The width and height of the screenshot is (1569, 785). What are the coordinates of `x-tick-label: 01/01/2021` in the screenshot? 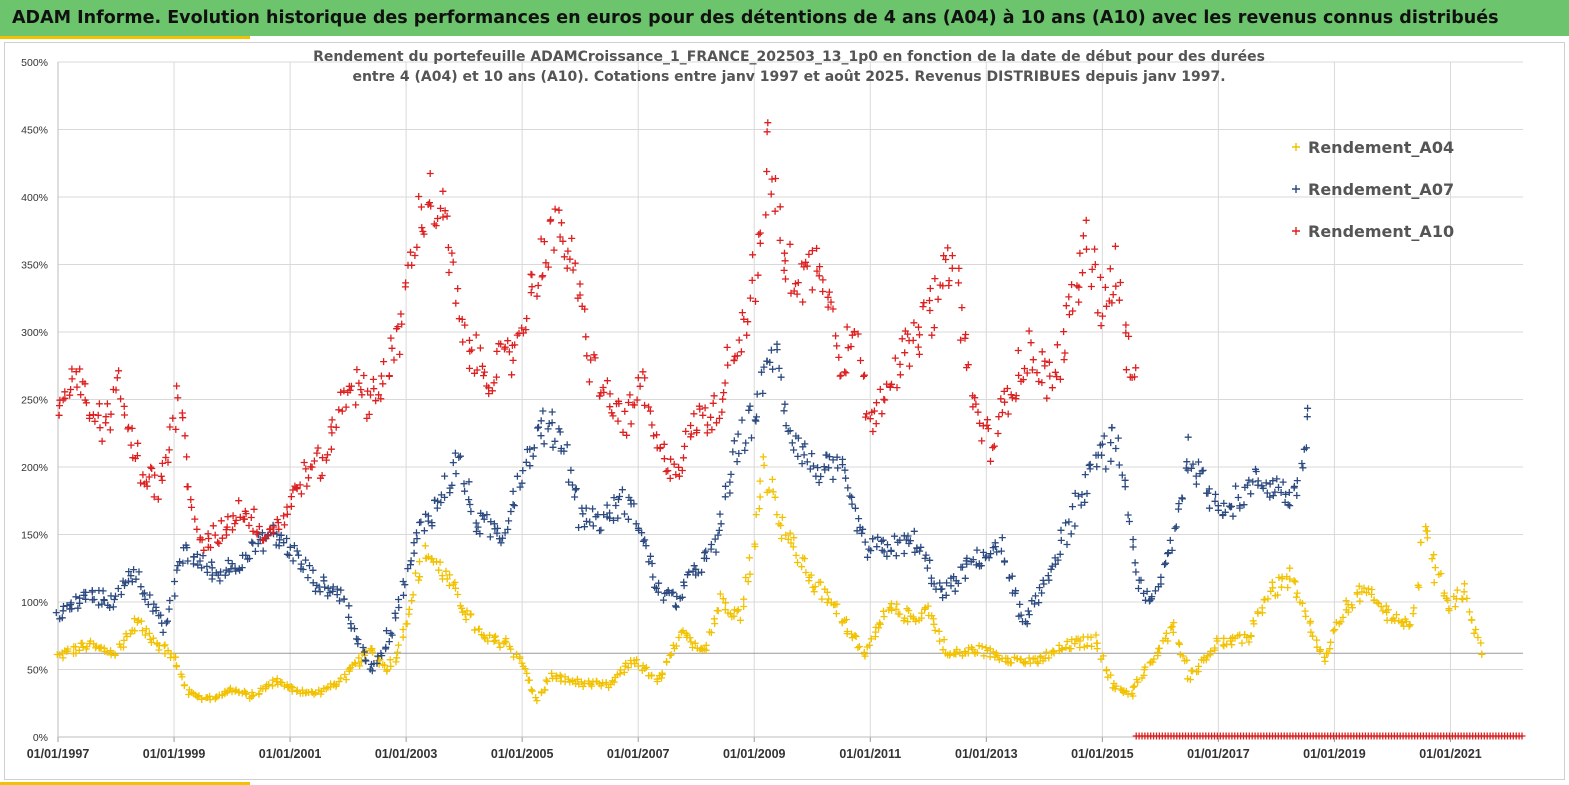 It's located at (1450, 754).